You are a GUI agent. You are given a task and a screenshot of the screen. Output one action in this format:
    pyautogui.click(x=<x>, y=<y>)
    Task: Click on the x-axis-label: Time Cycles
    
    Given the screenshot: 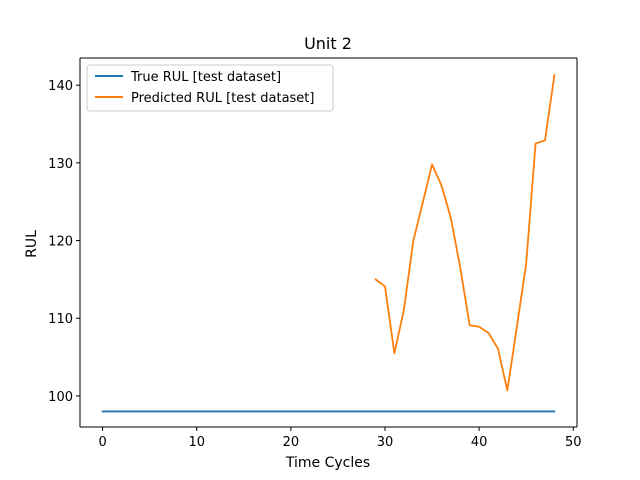 What is the action you would take?
    pyautogui.click(x=327, y=463)
    